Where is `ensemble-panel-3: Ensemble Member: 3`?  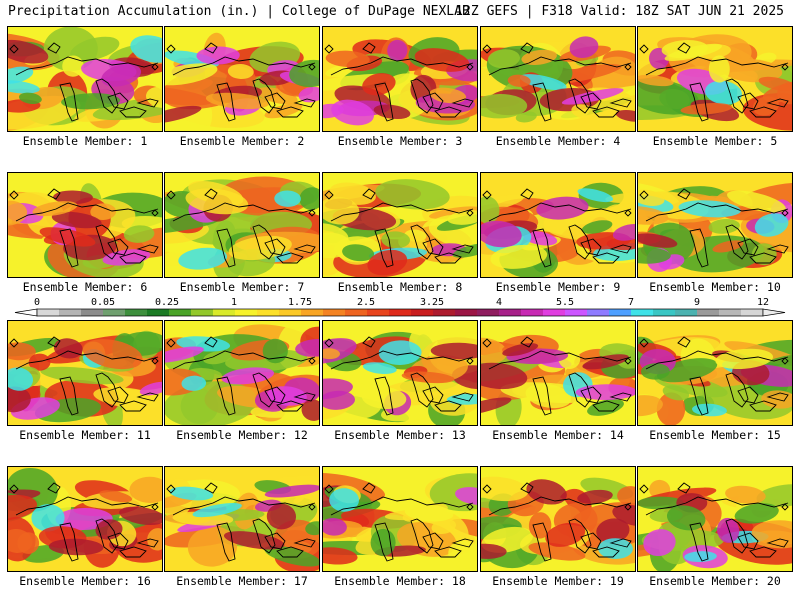
ensemble-panel-3: Ensemble Member: 3 is located at coordinates (400, 87).